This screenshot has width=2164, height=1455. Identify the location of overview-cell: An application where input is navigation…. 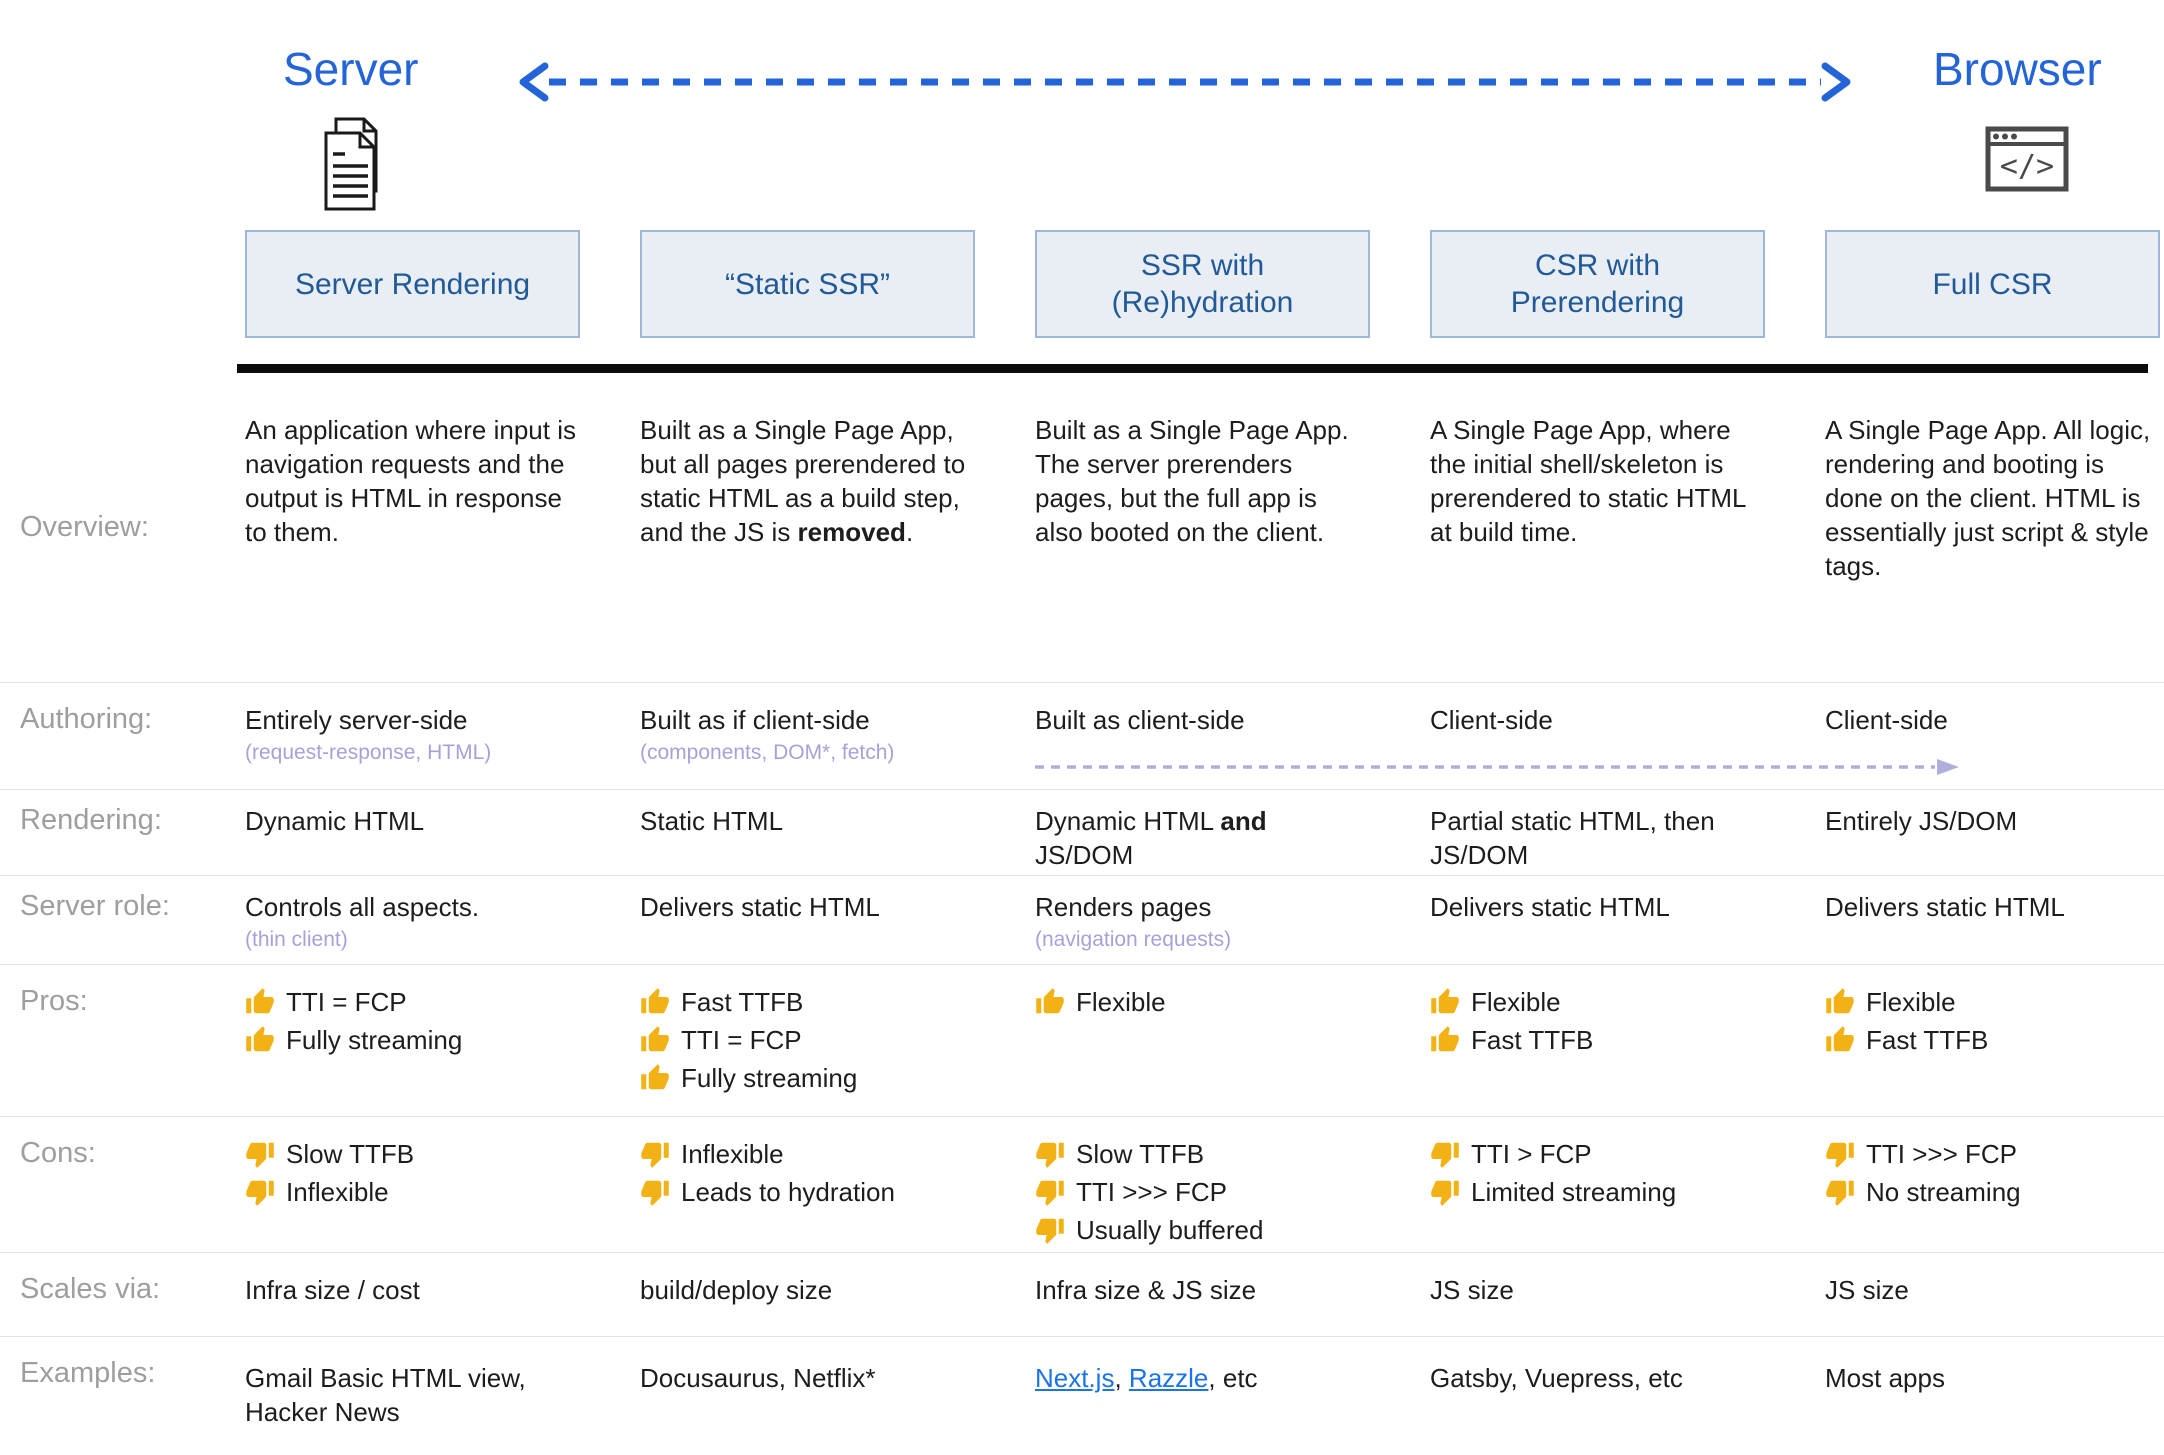
(410, 481).